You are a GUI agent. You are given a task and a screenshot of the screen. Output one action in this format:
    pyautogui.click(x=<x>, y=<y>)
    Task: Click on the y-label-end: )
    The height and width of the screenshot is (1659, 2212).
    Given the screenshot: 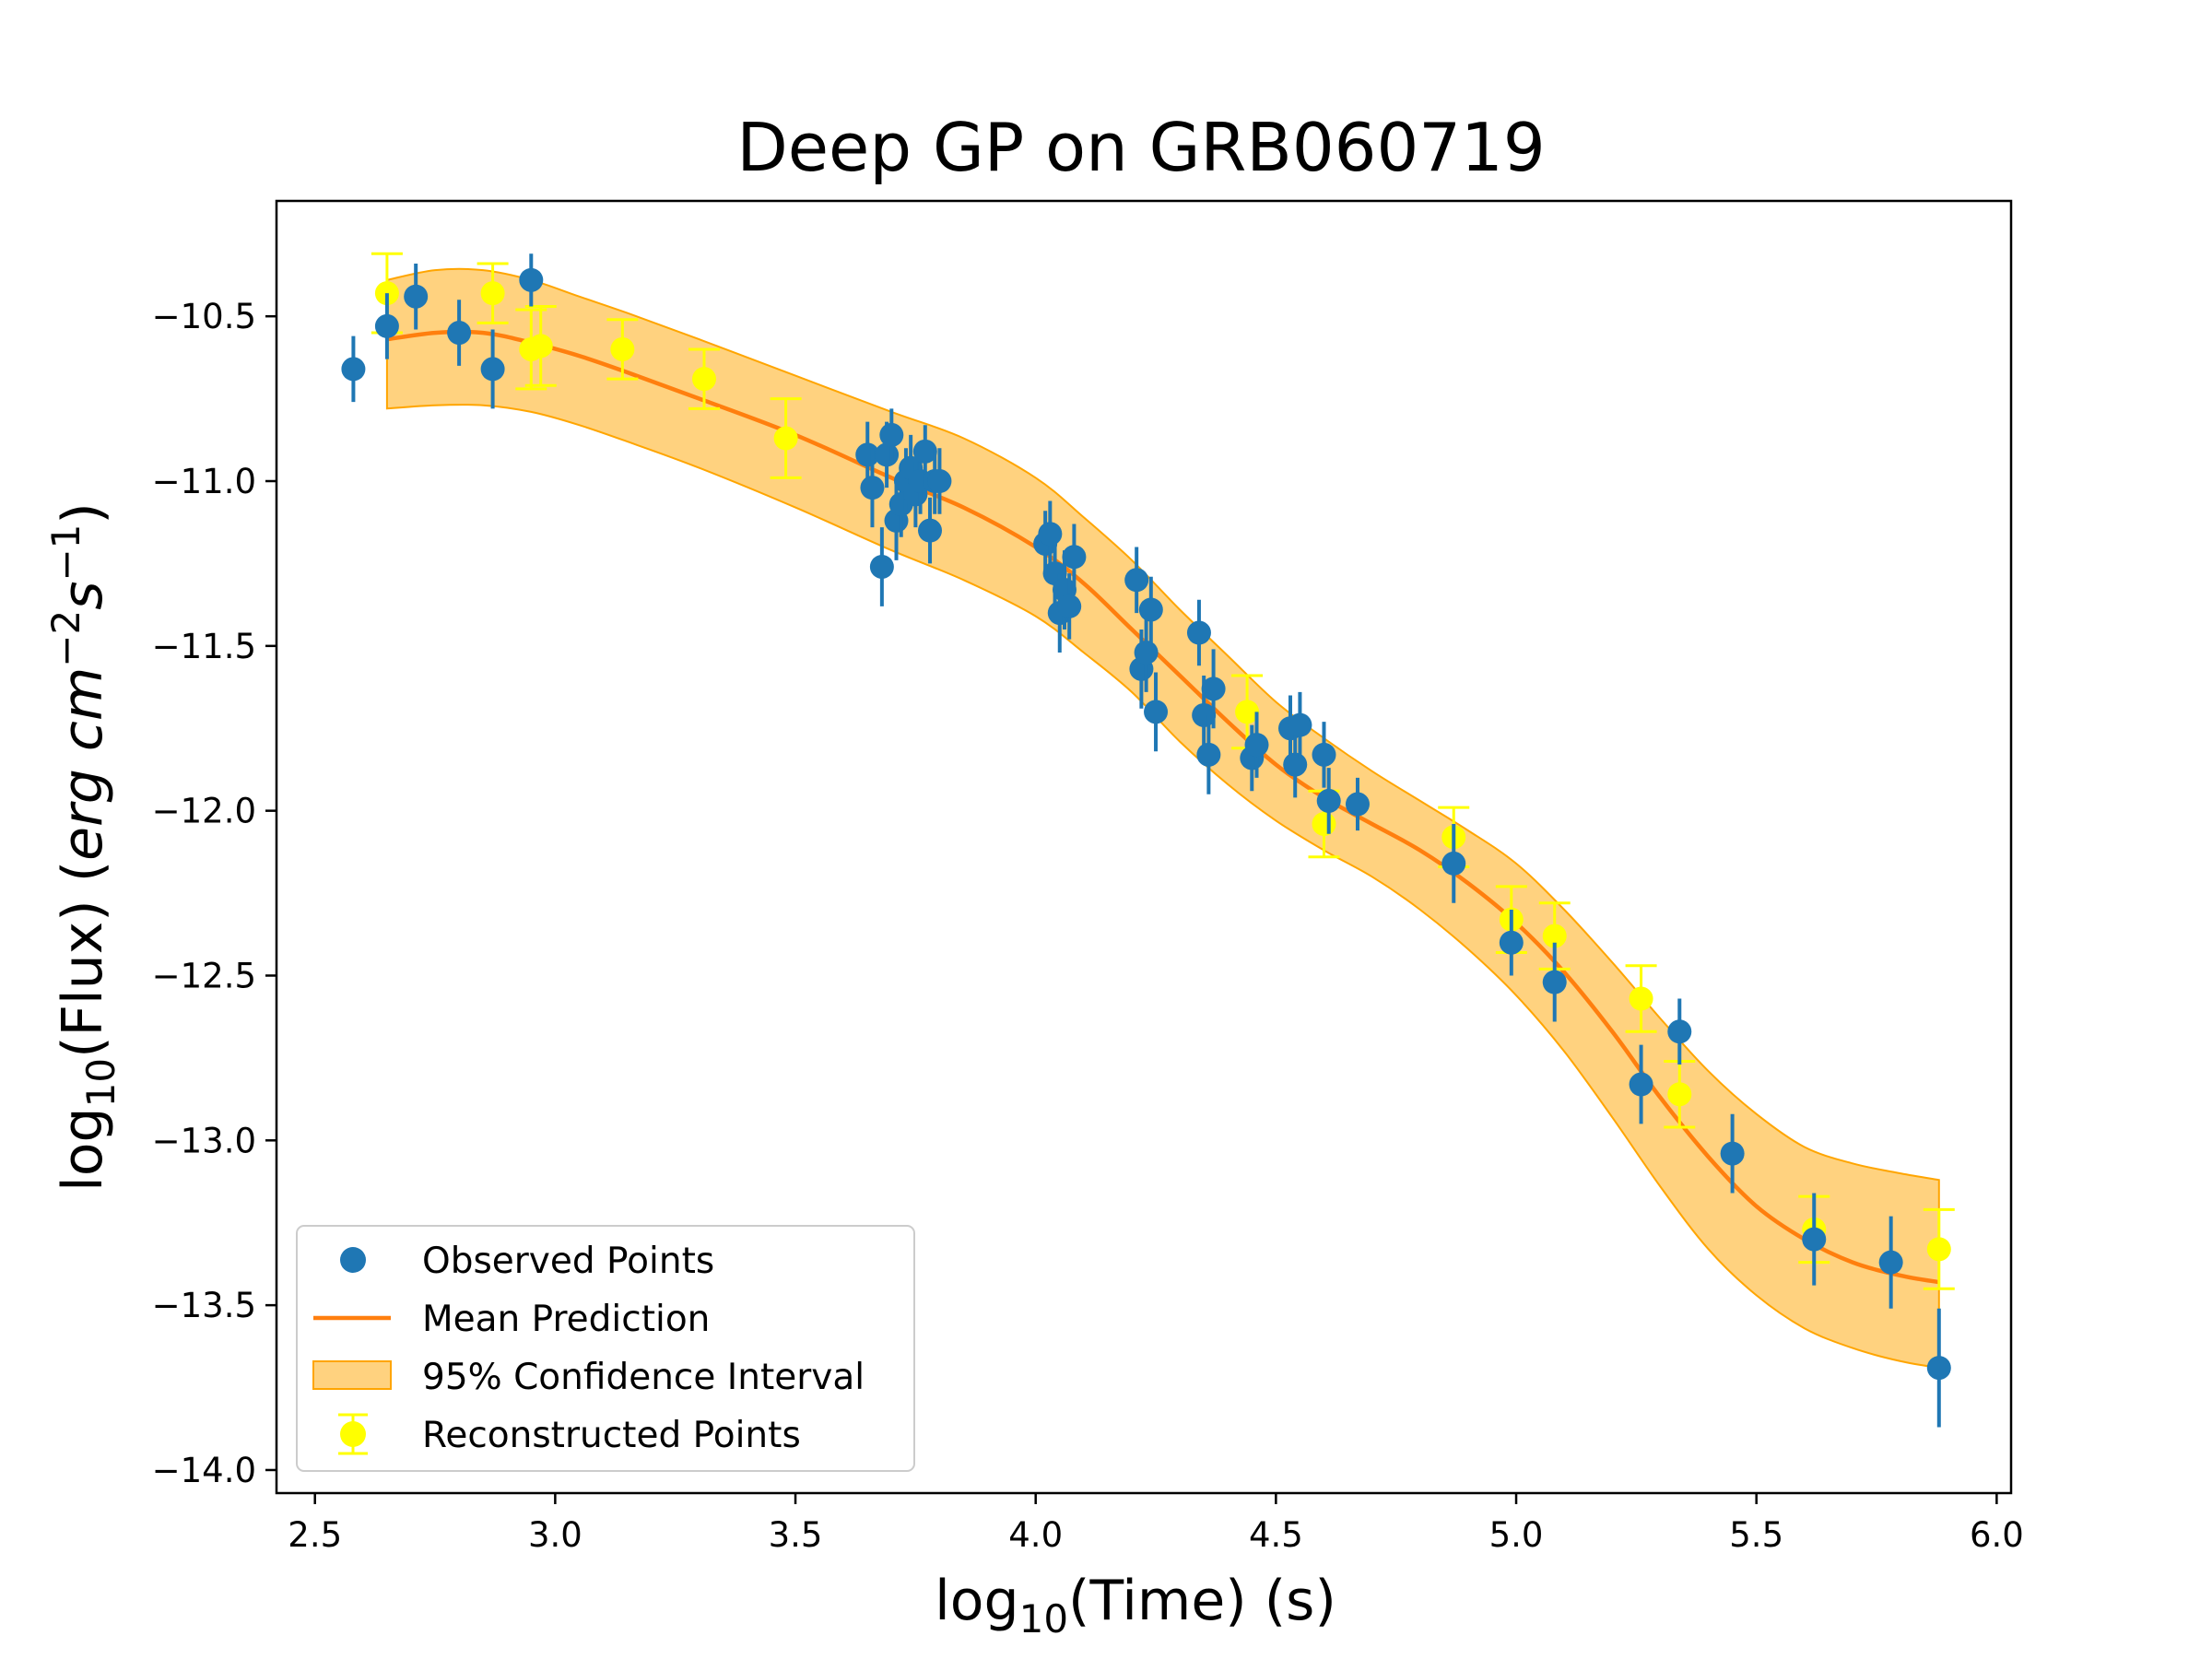 What is the action you would take?
    pyautogui.click(x=83, y=513)
    